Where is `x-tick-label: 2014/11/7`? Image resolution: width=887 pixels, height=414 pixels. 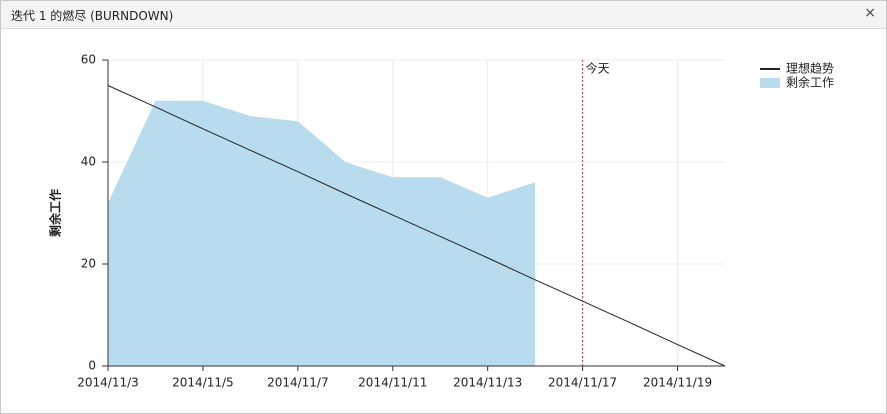 x-tick-label: 2014/11/7 is located at coordinates (298, 383).